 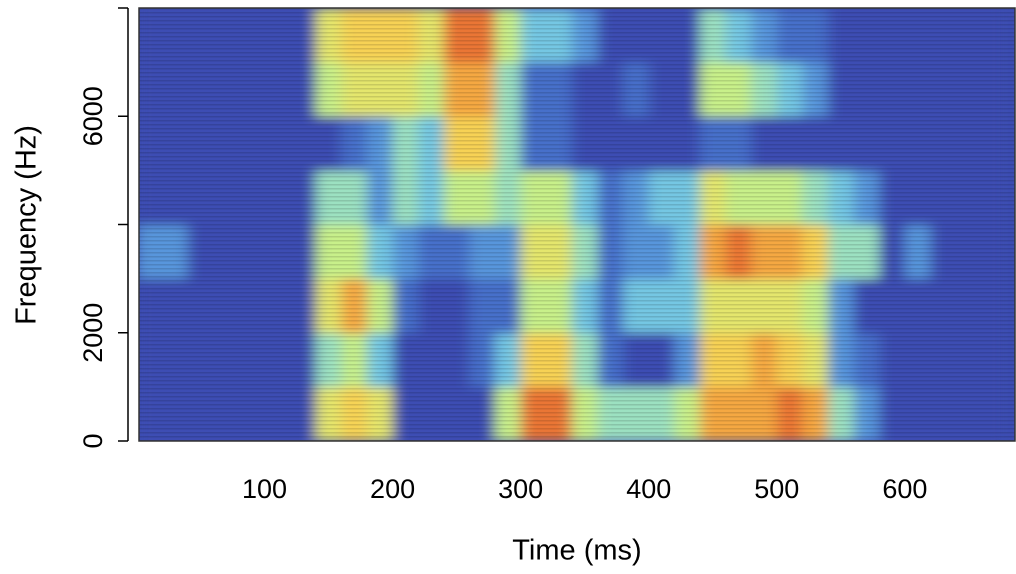 I want to click on x-tick-label: 500, so click(x=776, y=489).